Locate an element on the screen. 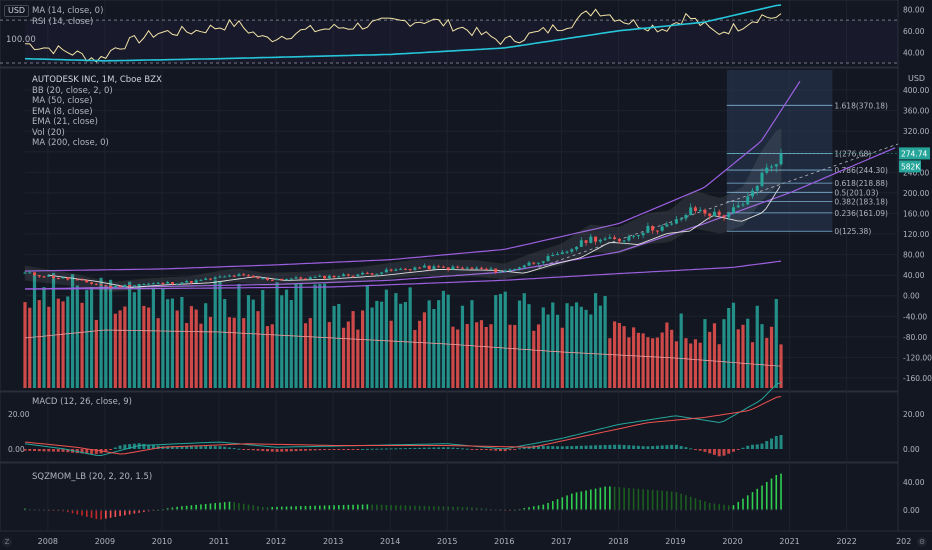  legend-ema8: EMA (8, close) is located at coordinates (62, 111).